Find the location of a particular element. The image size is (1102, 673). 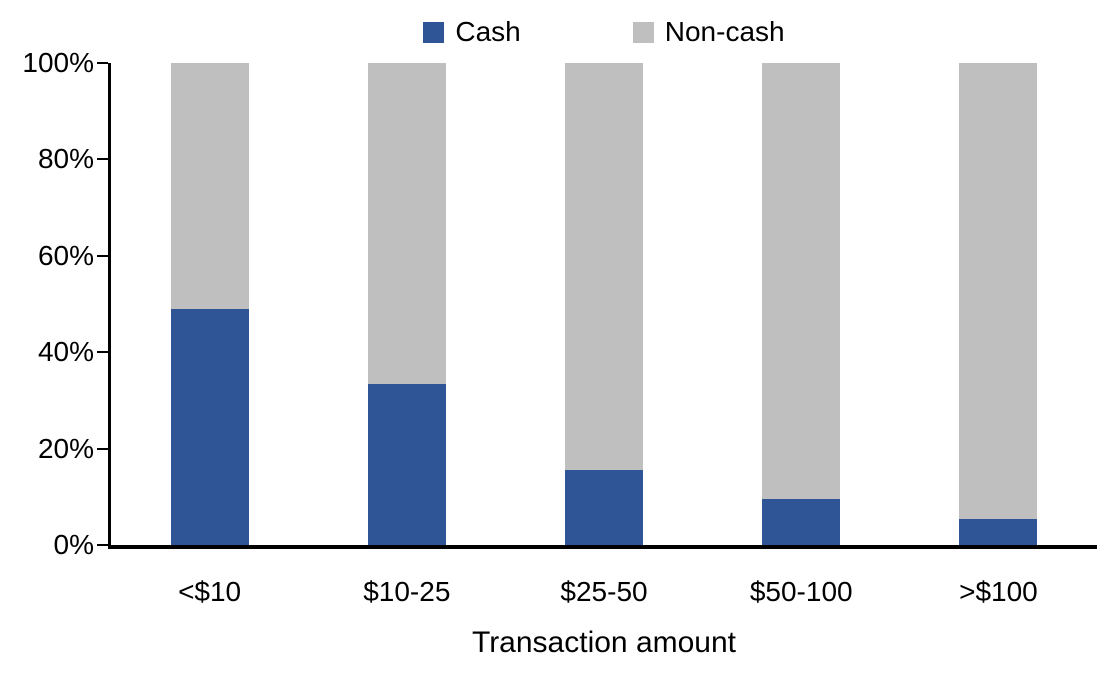

y-axis-ticks is located at coordinates (102, 304).